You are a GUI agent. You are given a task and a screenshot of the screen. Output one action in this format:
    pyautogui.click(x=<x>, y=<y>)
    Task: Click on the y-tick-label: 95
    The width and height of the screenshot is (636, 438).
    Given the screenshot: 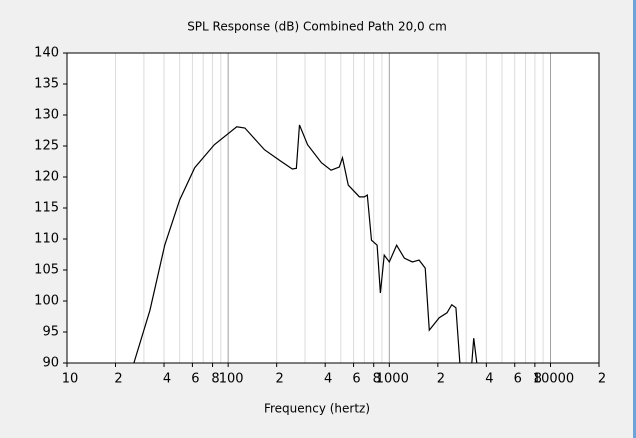 What is the action you would take?
    pyautogui.click(x=50, y=332)
    